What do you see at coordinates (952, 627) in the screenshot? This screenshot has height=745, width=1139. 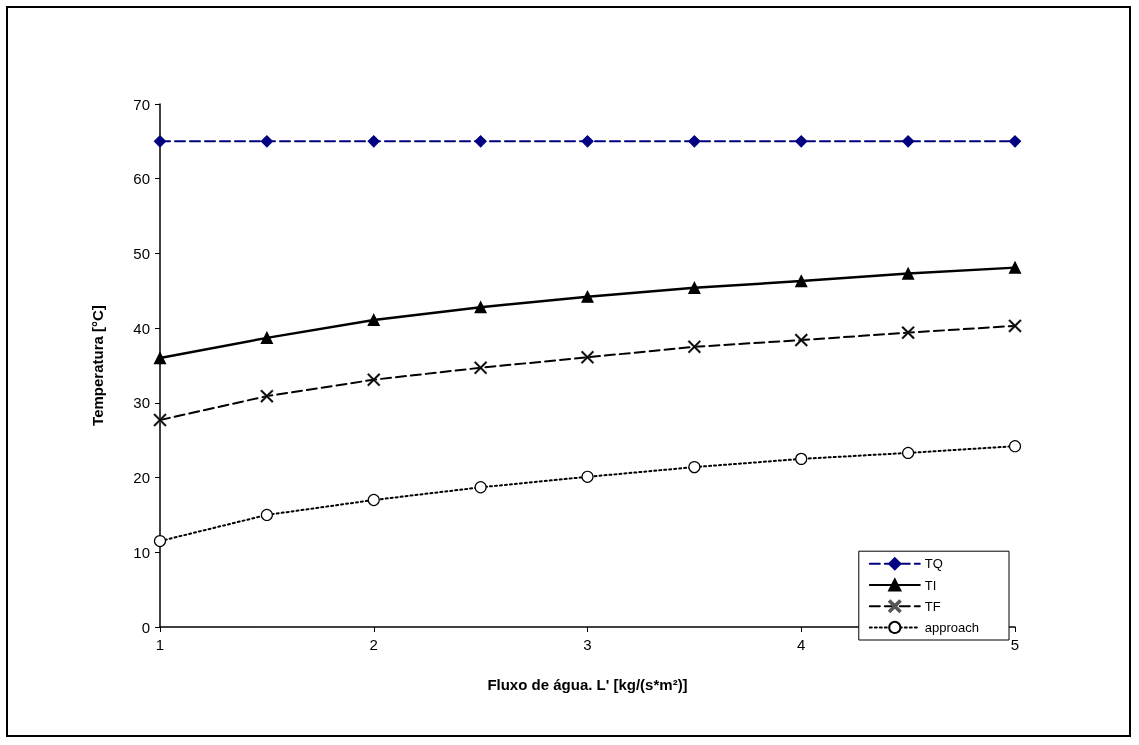 I see `legend-label: approach` at bounding box center [952, 627].